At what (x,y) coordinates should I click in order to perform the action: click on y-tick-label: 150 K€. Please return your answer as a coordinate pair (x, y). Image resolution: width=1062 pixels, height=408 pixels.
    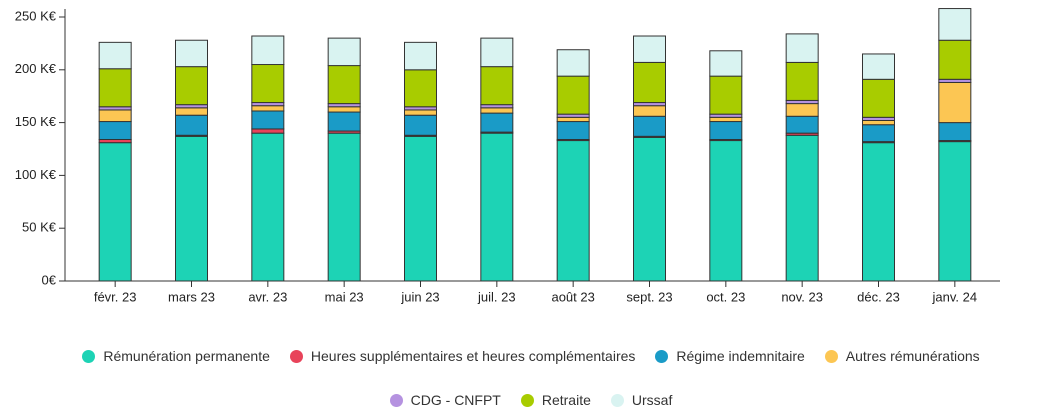
    Looking at the image, I should click on (36, 121).